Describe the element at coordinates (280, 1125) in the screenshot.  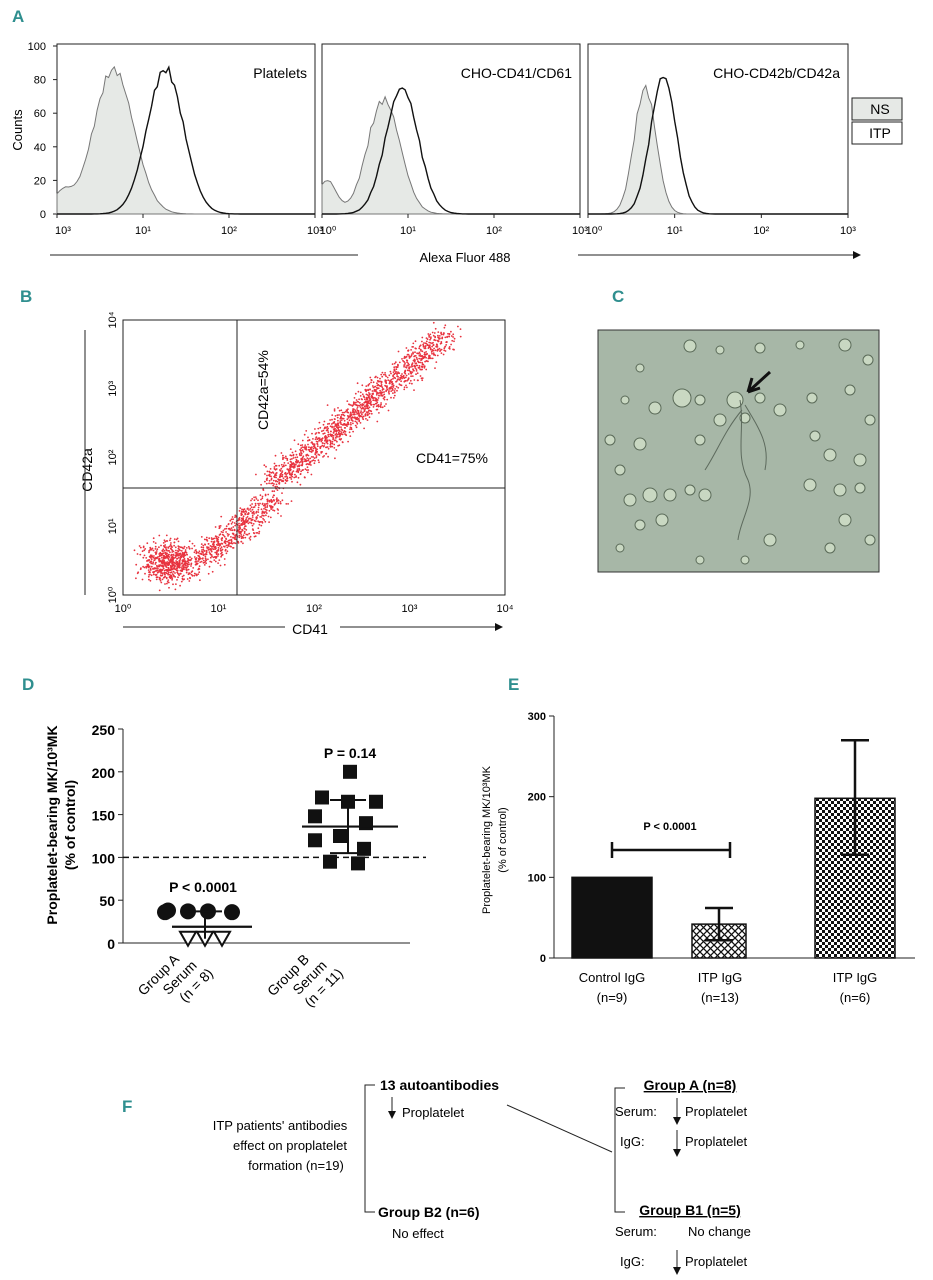
I see `flow-root-line1: ITP patients' antibodies` at that location.